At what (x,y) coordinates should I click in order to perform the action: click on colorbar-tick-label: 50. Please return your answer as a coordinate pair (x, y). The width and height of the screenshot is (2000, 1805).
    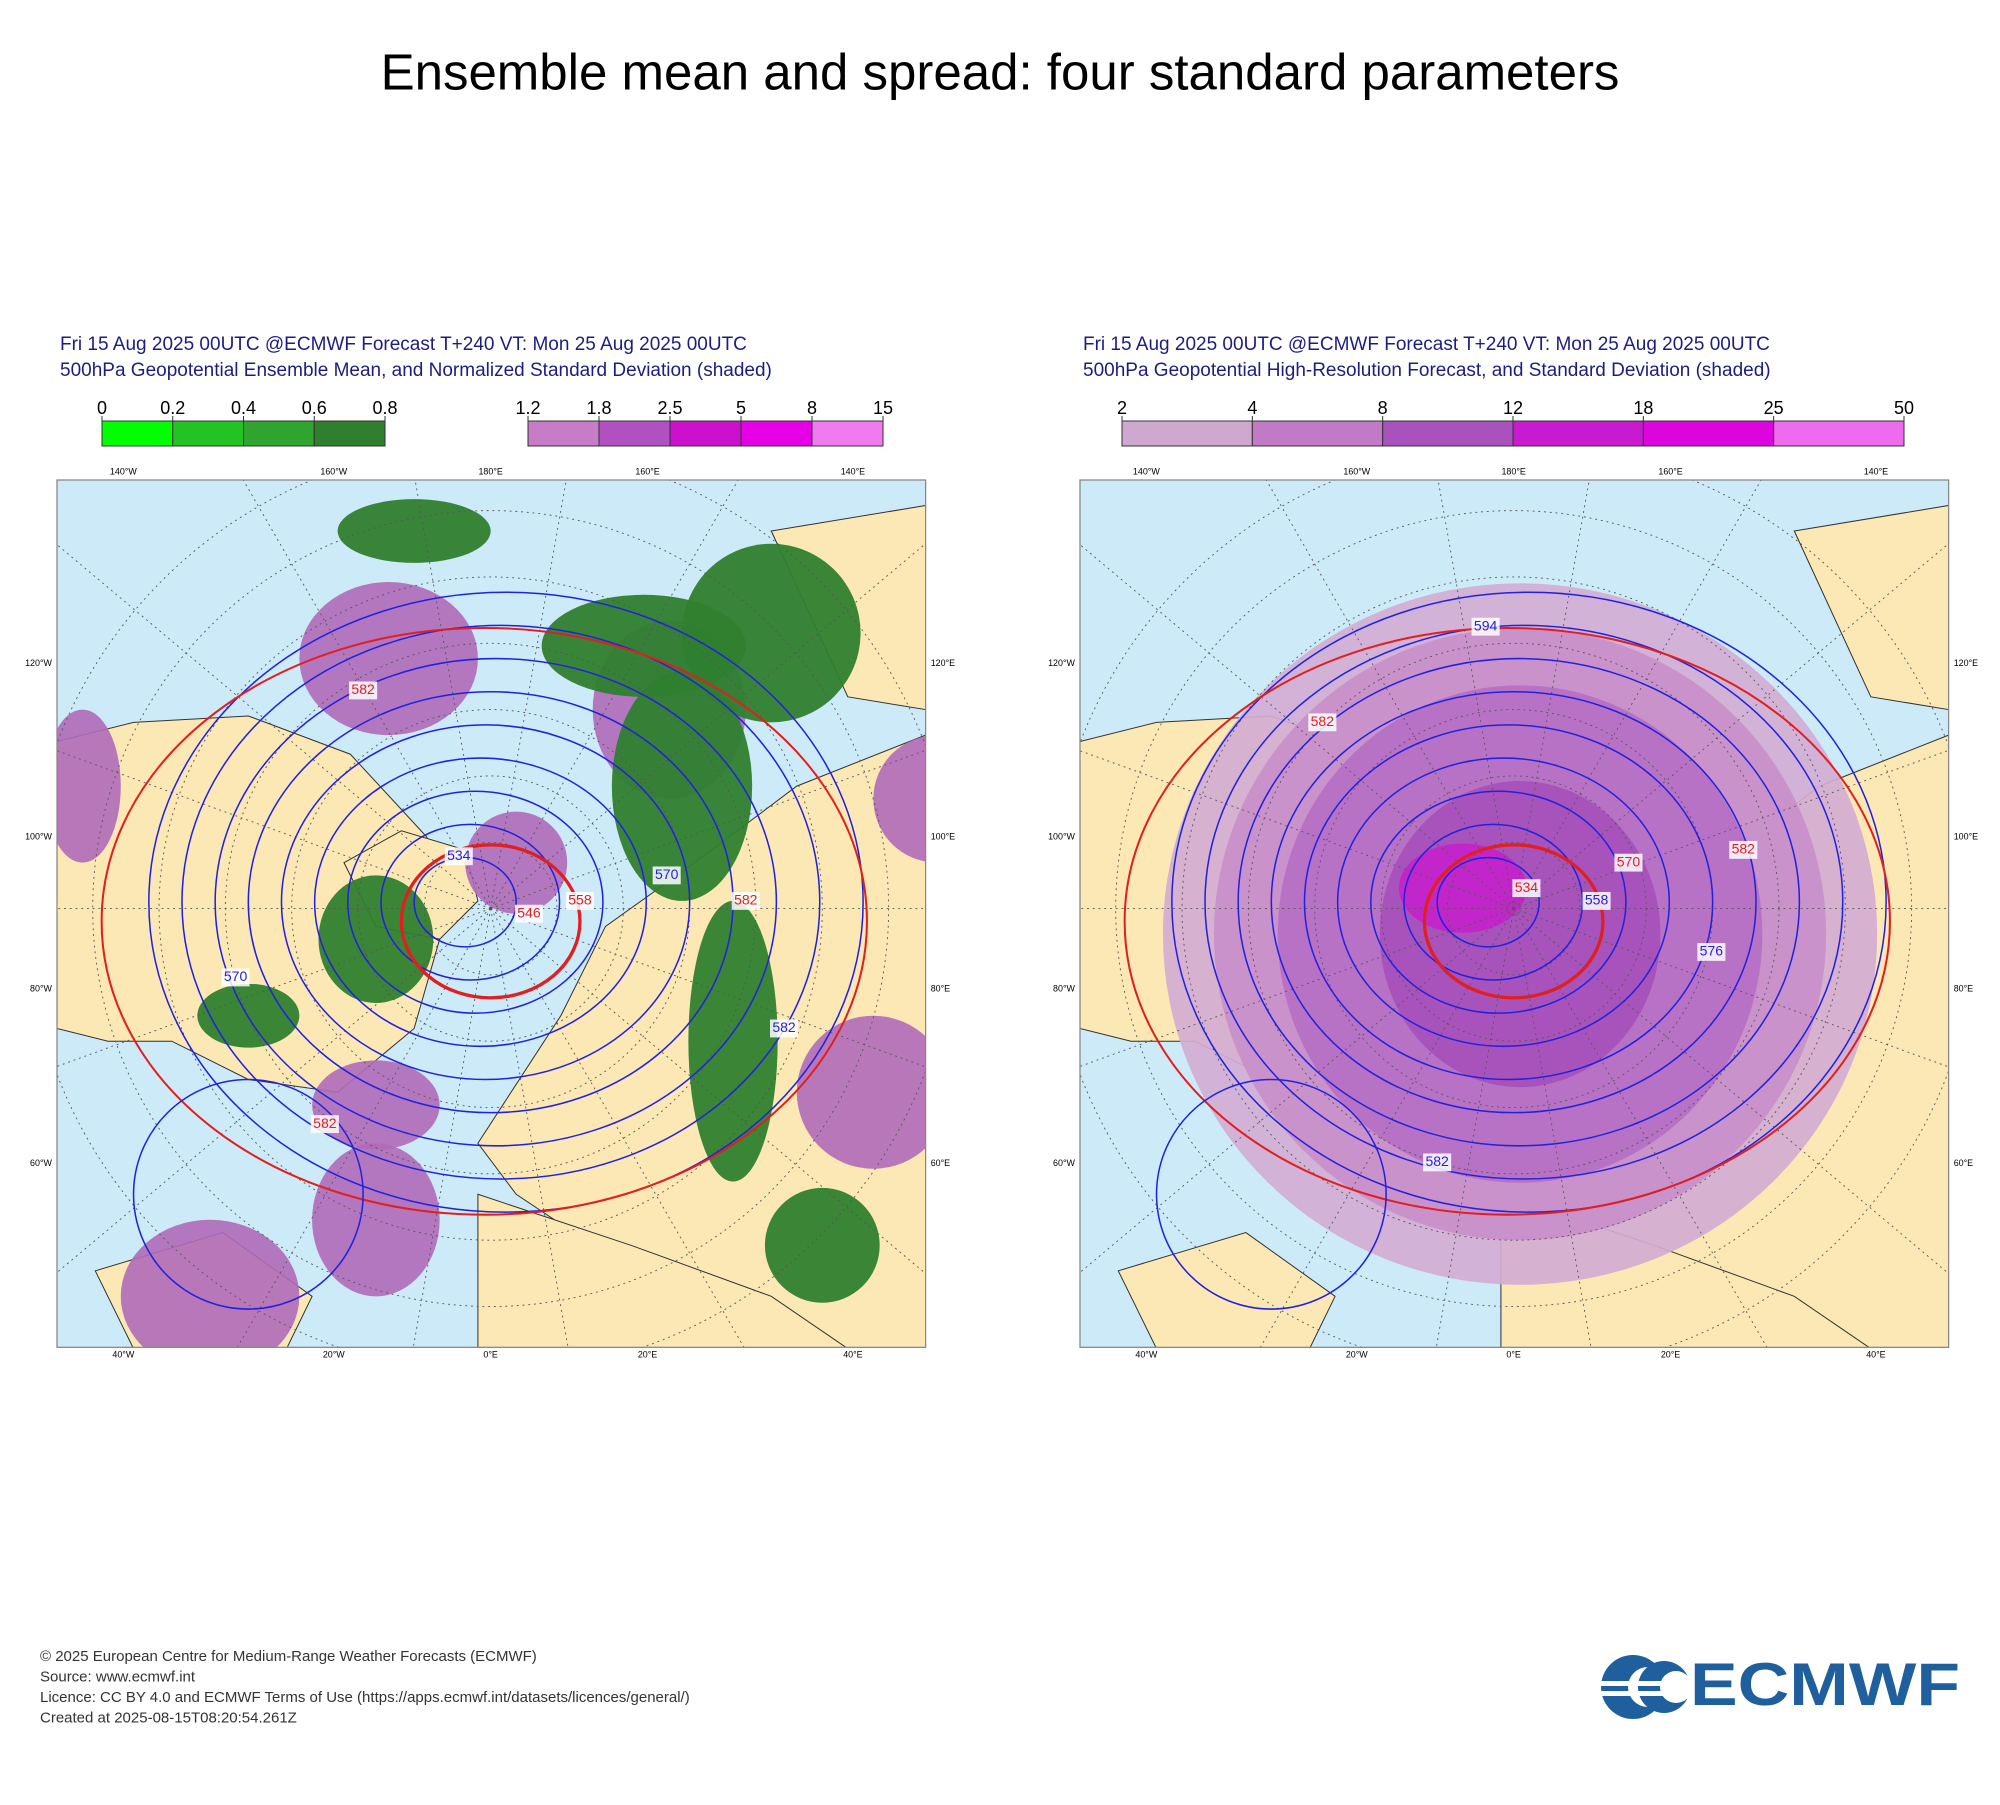
    Looking at the image, I should click on (1904, 408).